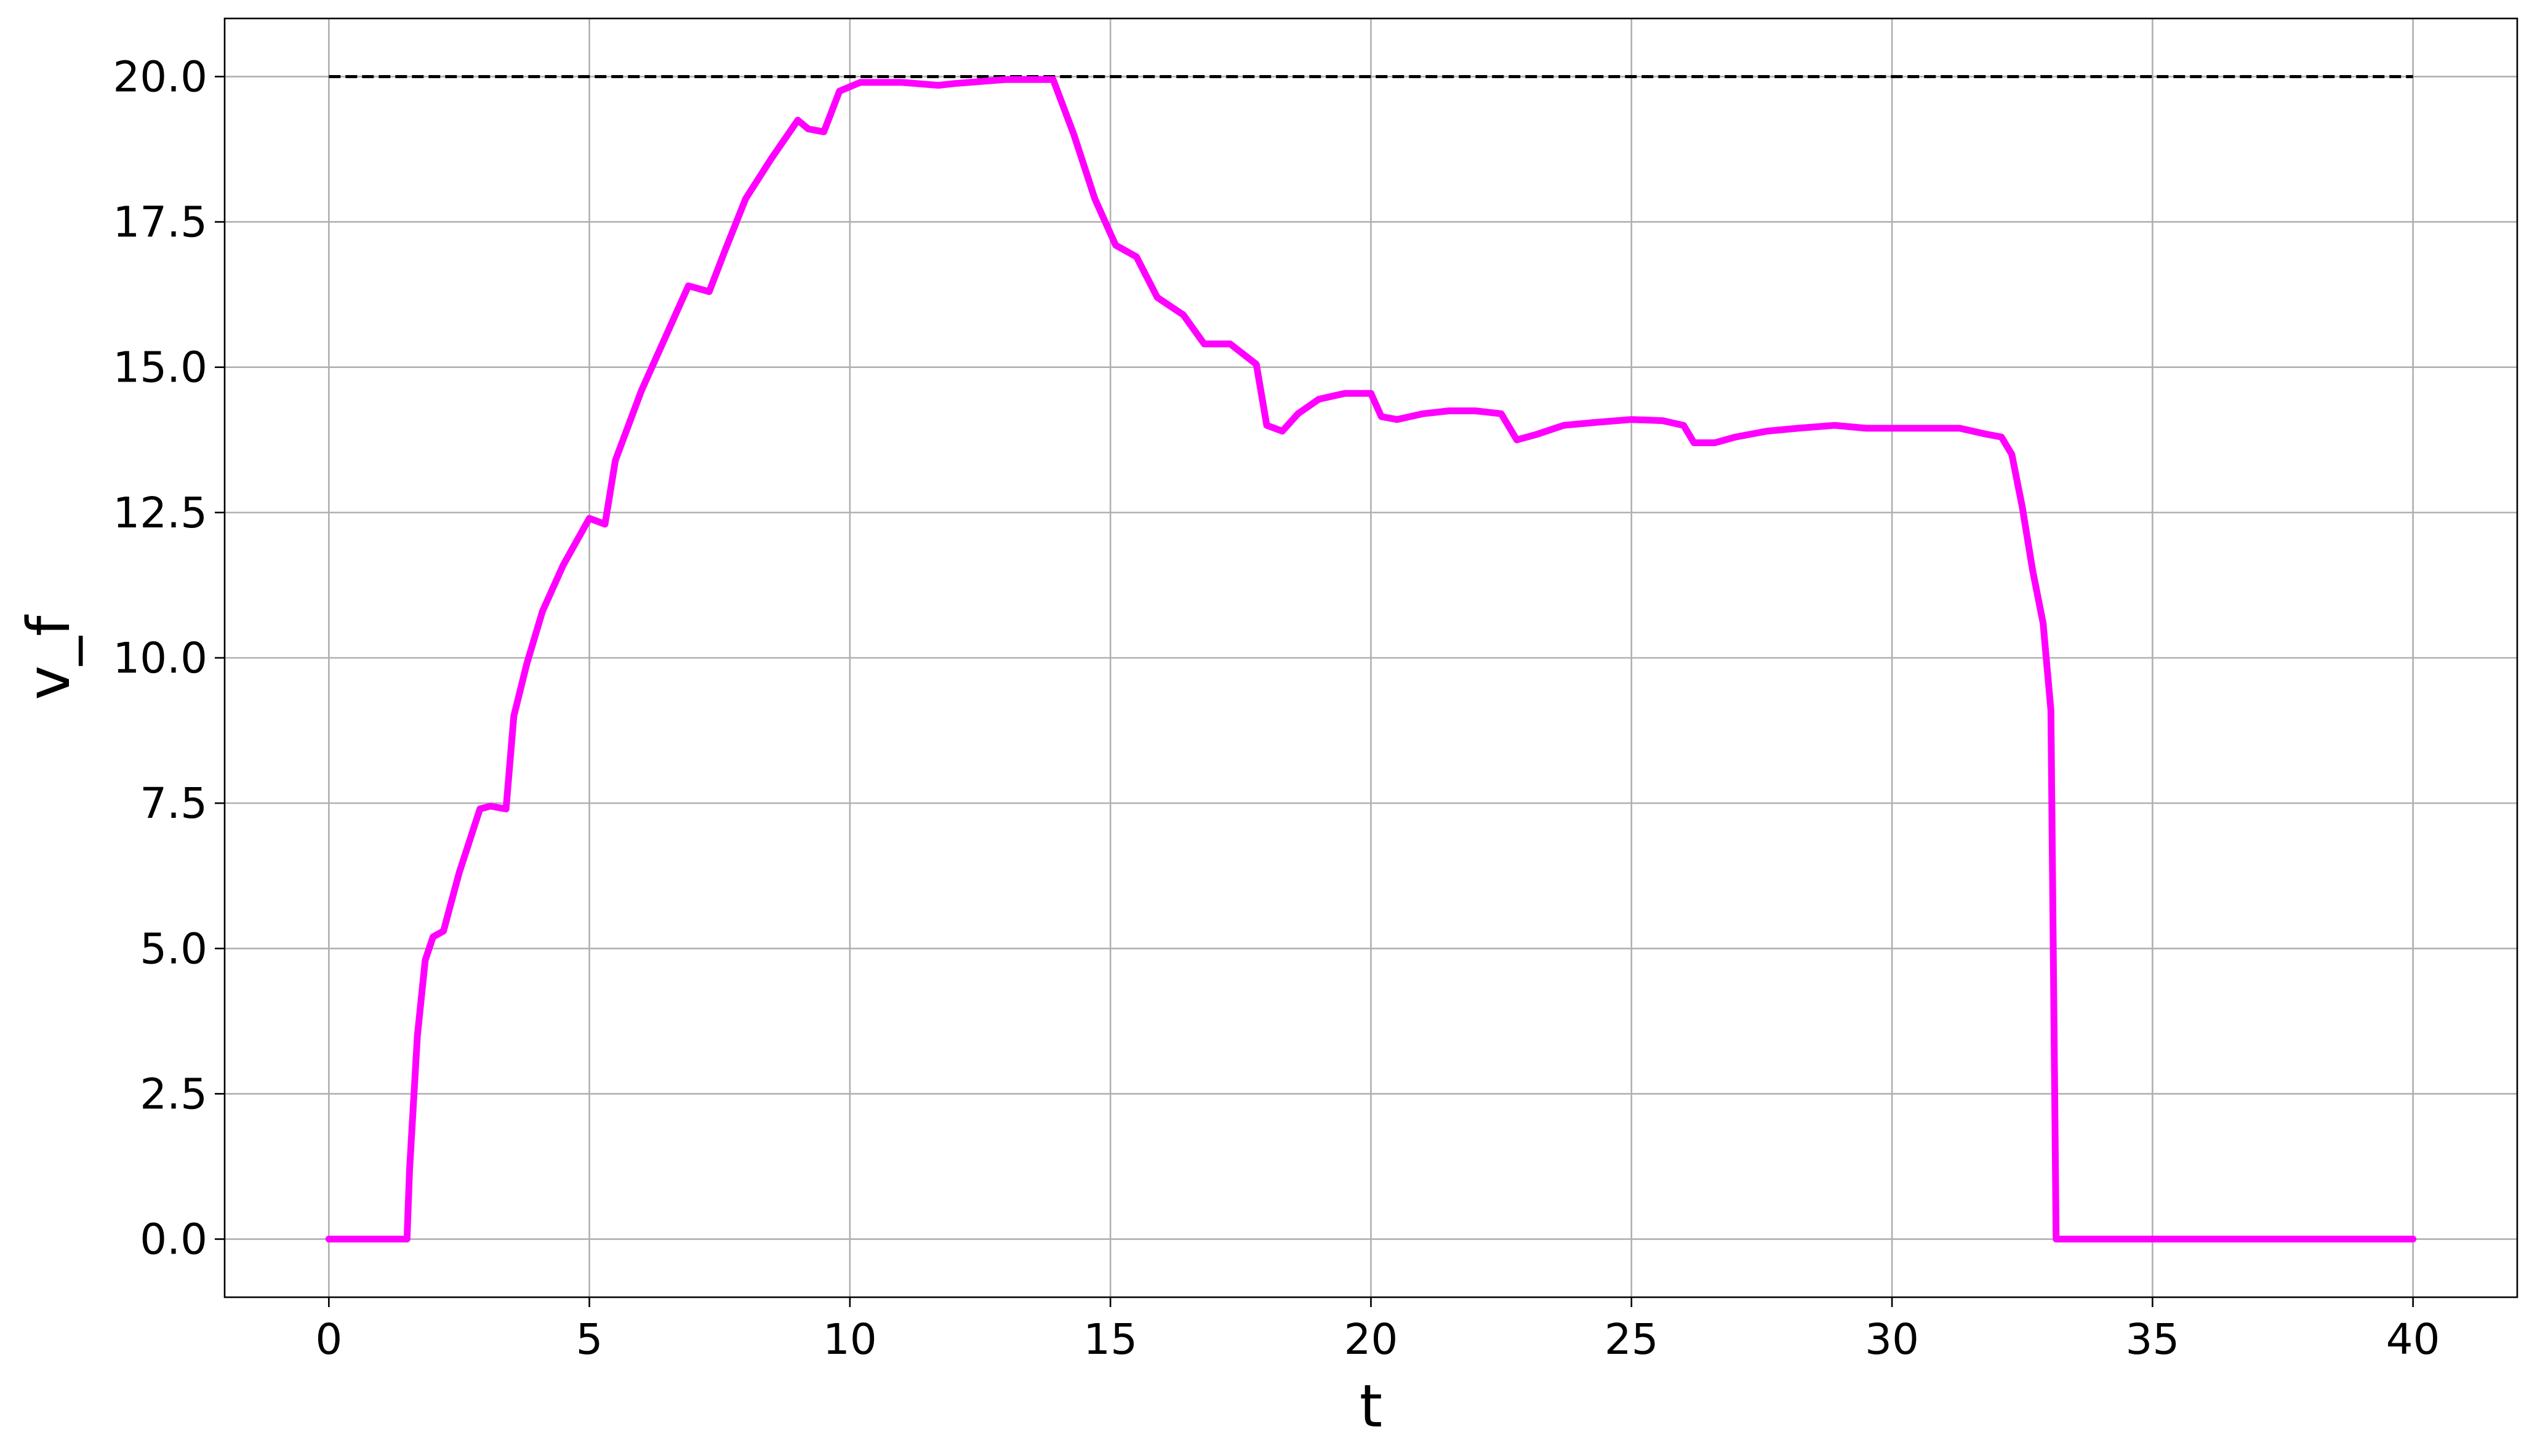 The image size is (2532, 1456). What do you see at coordinates (1632, 1339) in the screenshot?
I see `x-tick-label: 25` at bounding box center [1632, 1339].